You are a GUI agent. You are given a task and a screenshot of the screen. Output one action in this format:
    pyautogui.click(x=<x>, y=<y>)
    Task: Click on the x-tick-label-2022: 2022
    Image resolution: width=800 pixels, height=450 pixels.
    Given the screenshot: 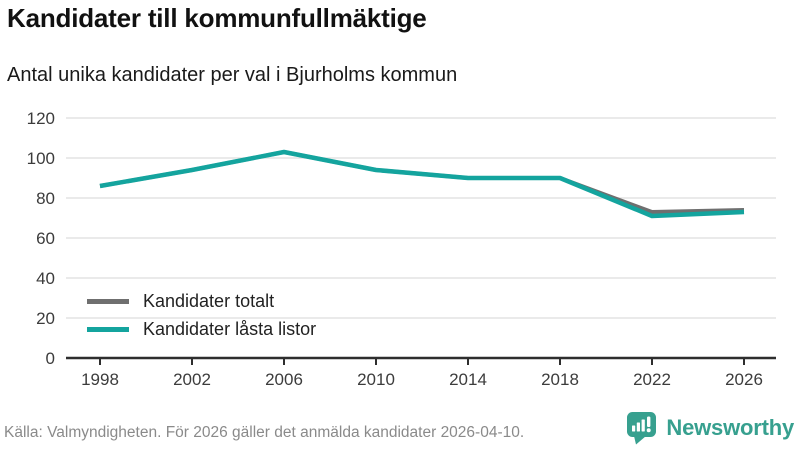 What is the action you would take?
    pyautogui.click(x=652, y=379)
    